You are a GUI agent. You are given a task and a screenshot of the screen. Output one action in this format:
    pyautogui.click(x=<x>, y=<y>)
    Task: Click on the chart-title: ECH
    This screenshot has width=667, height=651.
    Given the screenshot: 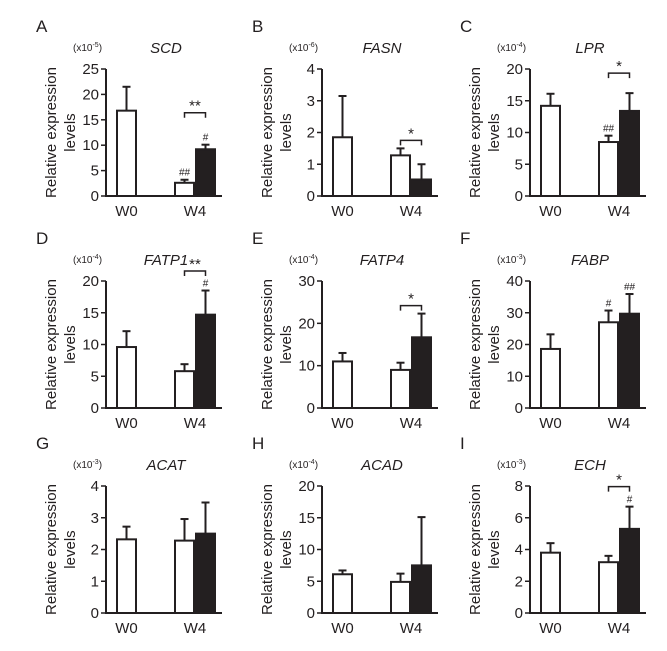 What is the action you would take?
    pyautogui.click(x=590, y=465)
    